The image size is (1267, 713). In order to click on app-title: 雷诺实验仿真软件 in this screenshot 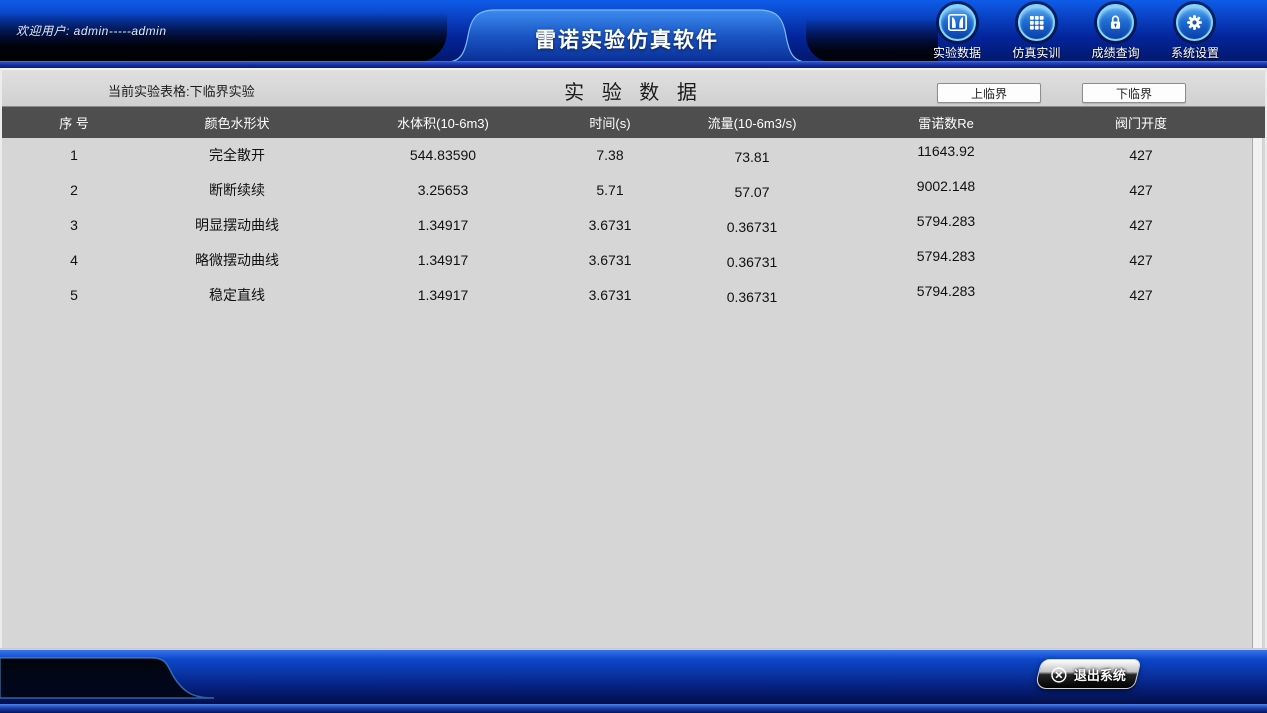, I will do `click(627, 40)`.